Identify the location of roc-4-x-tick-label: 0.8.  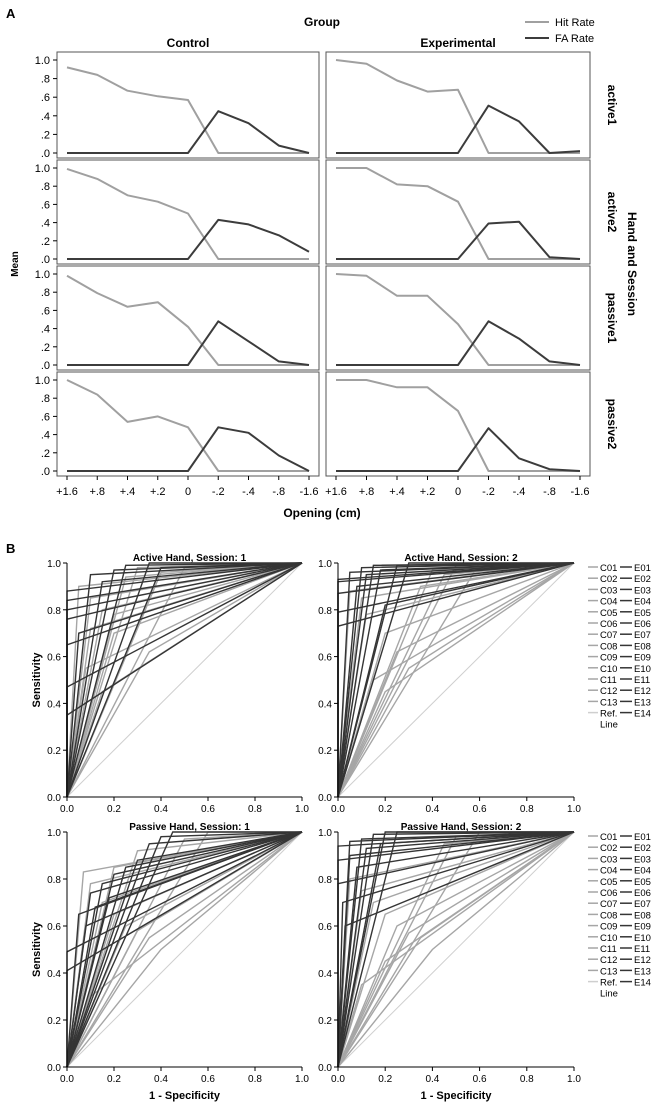
(527, 1079).